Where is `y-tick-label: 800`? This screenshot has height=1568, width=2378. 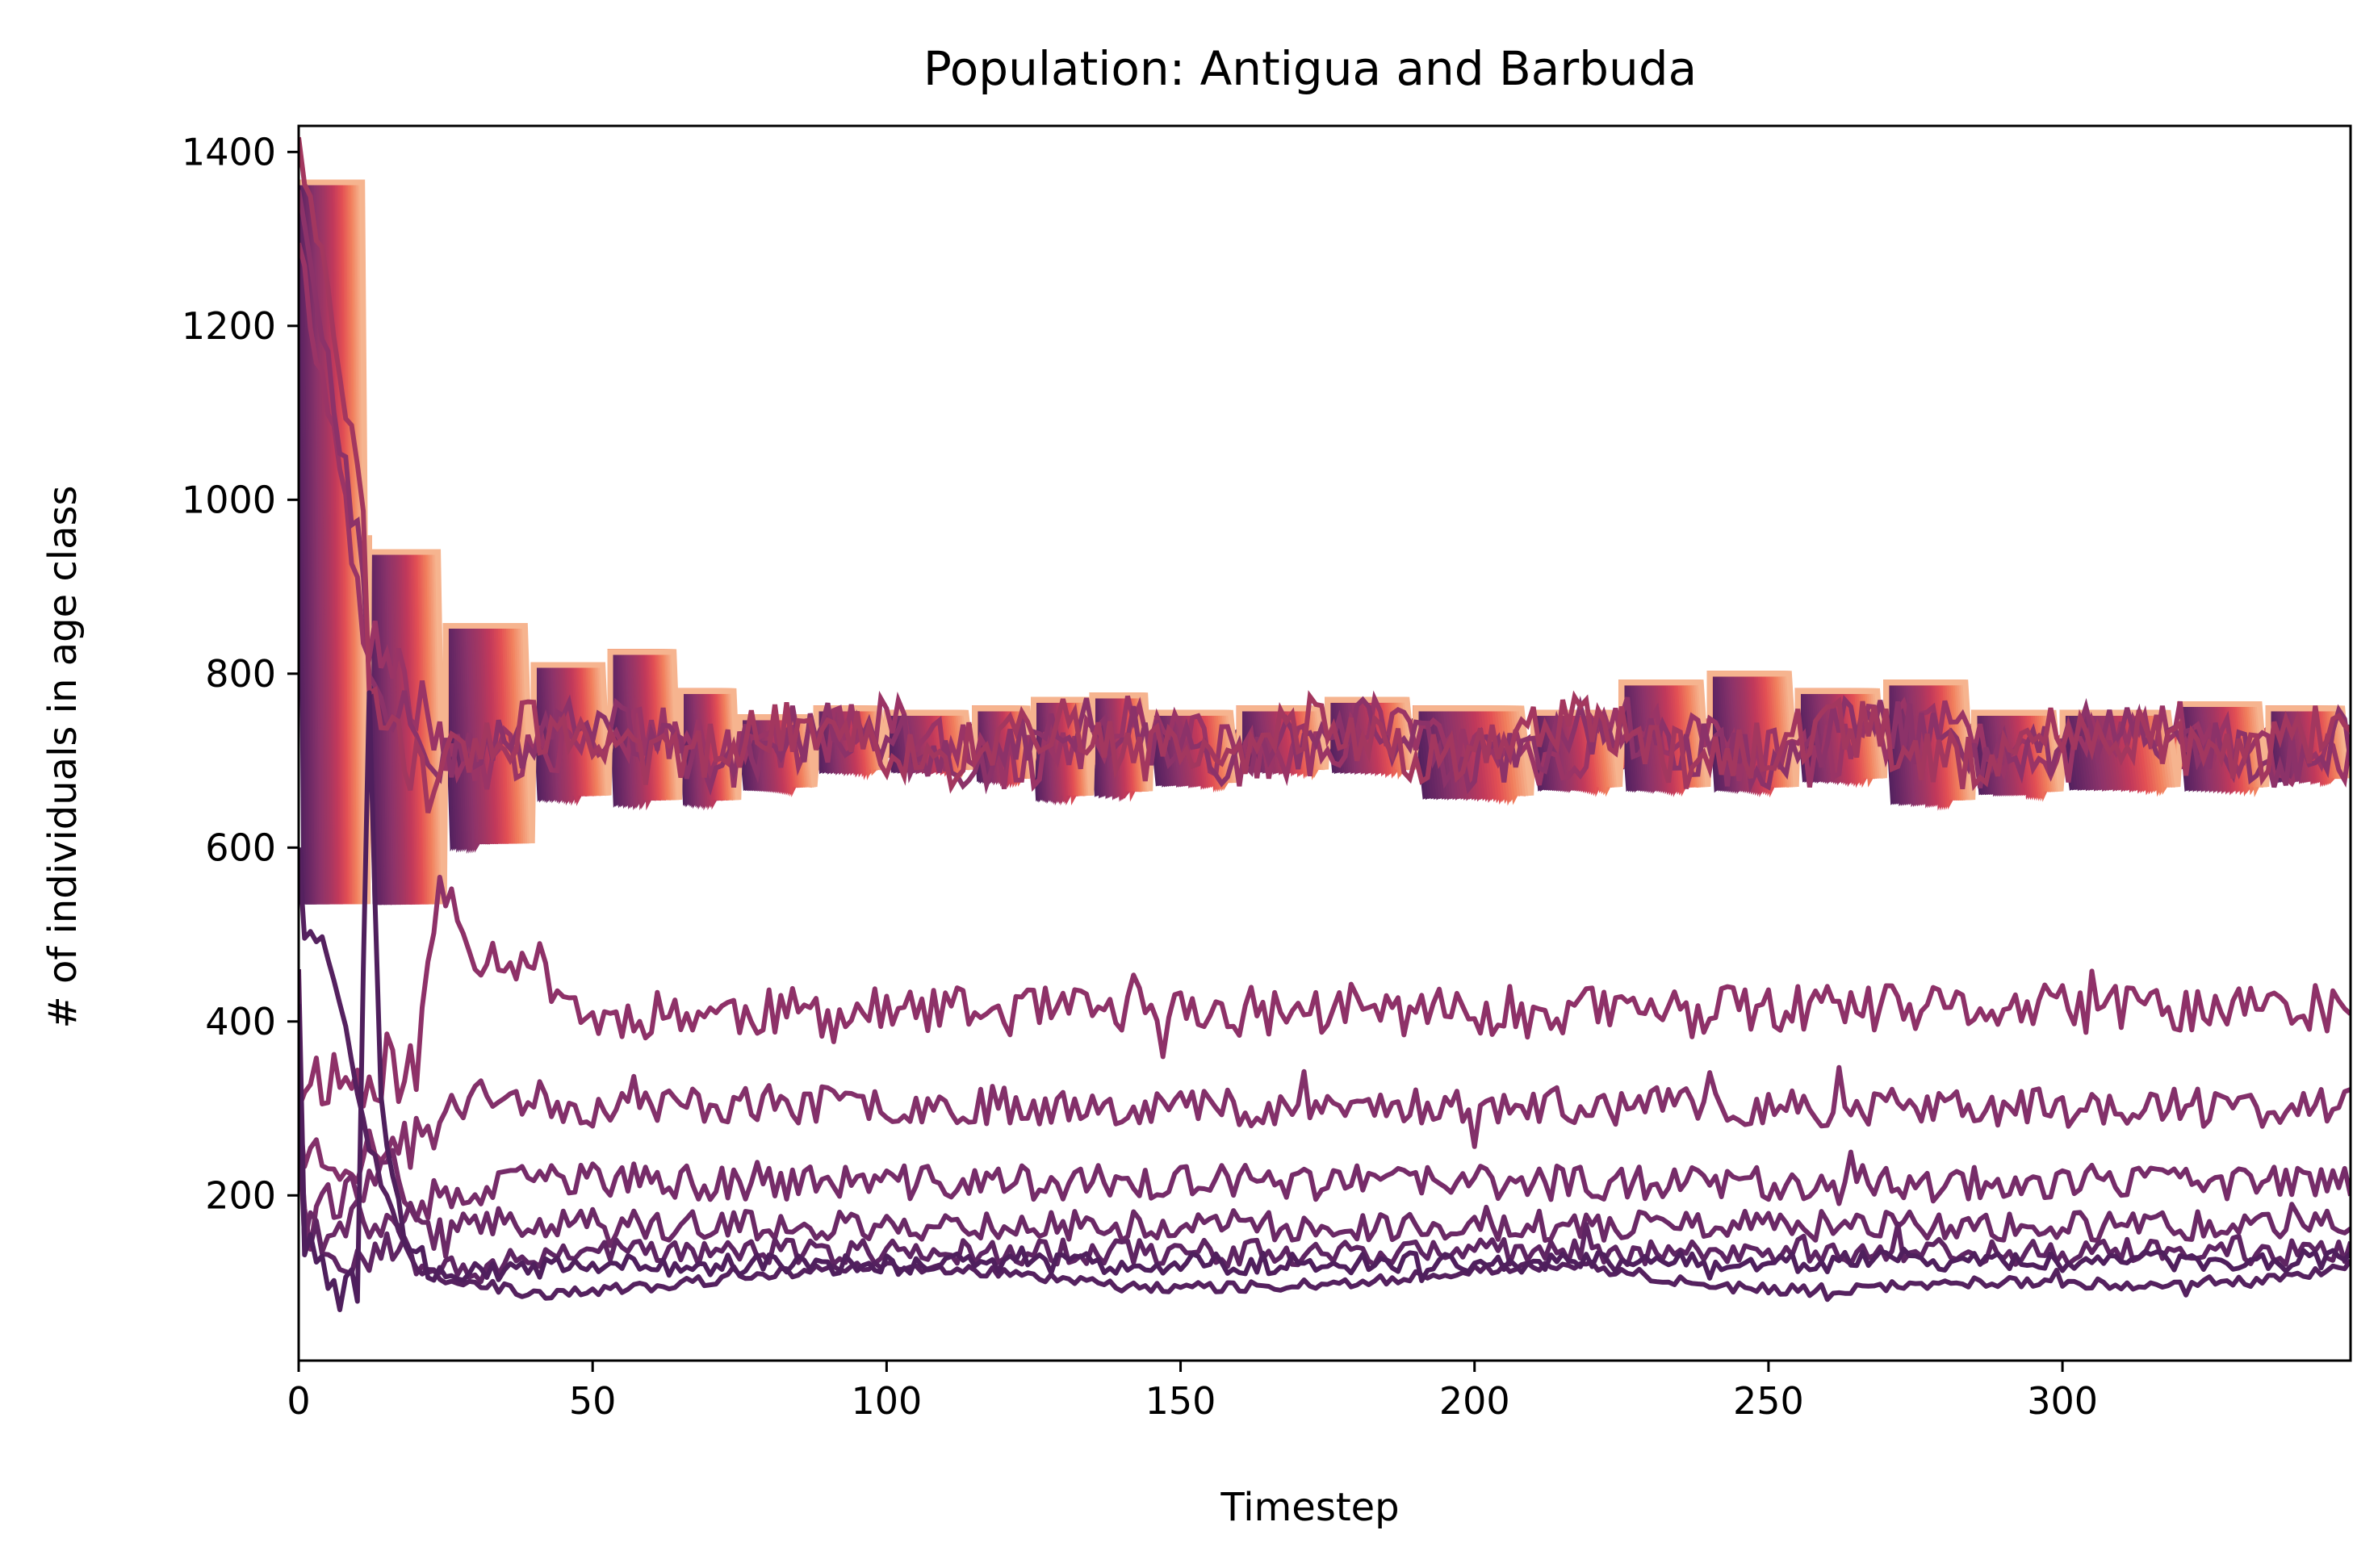 y-tick-label: 800 is located at coordinates (240, 674).